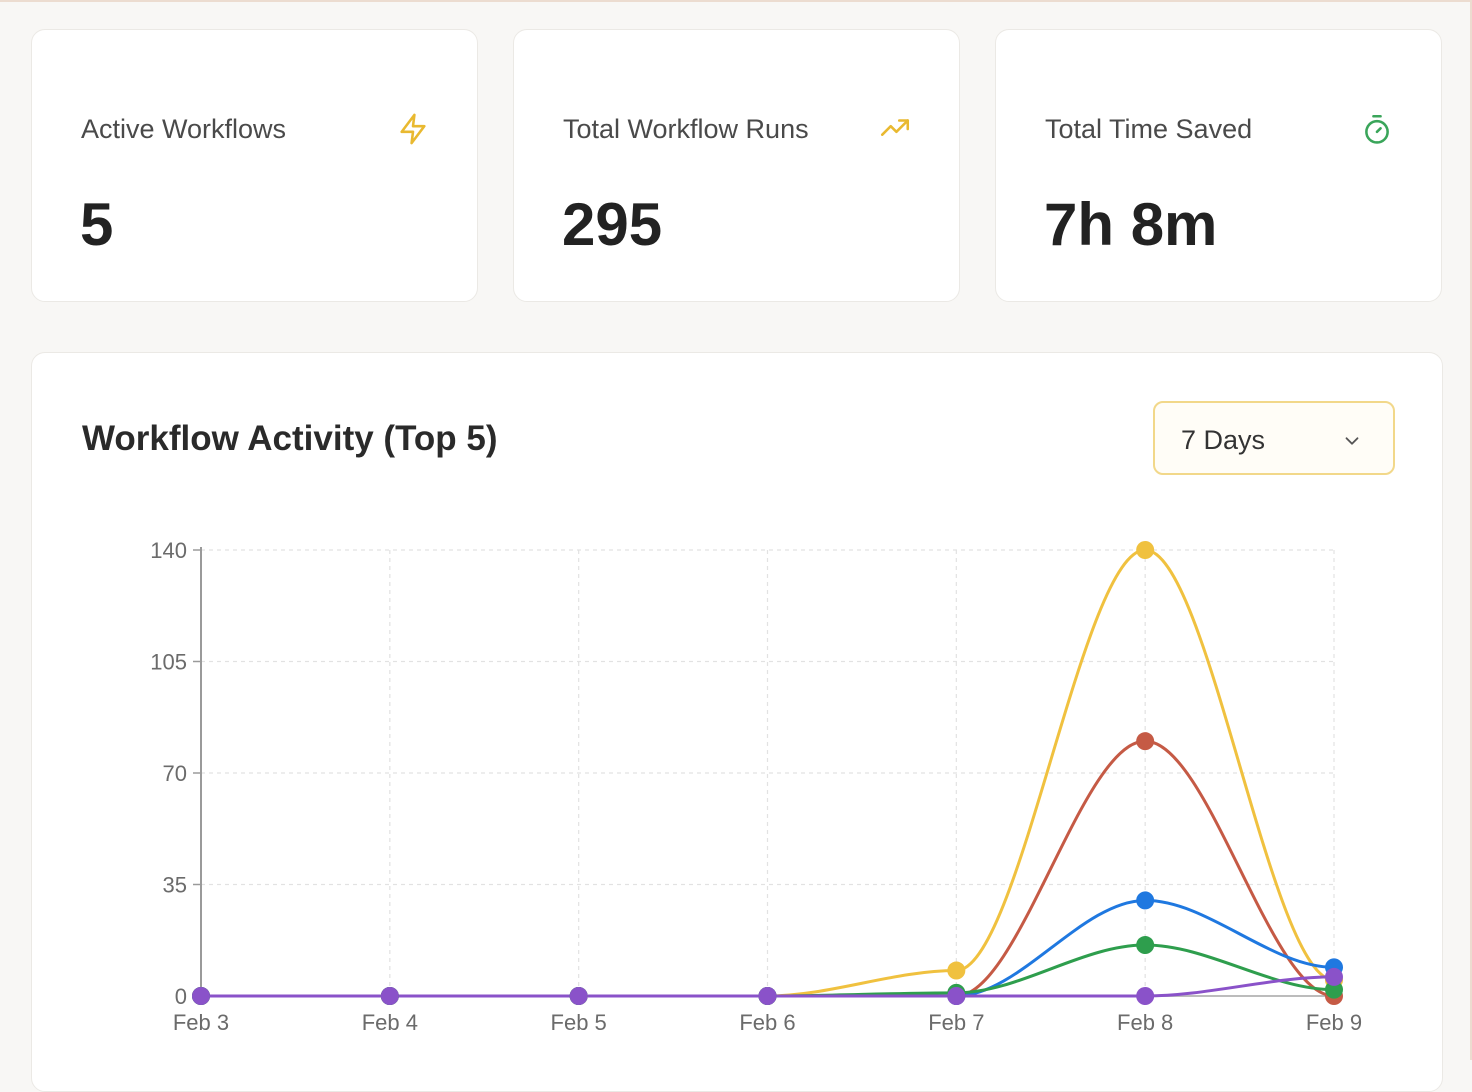 The height and width of the screenshot is (1092, 1472). I want to click on x-tick-label: Feb 4, so click(390, 1022).